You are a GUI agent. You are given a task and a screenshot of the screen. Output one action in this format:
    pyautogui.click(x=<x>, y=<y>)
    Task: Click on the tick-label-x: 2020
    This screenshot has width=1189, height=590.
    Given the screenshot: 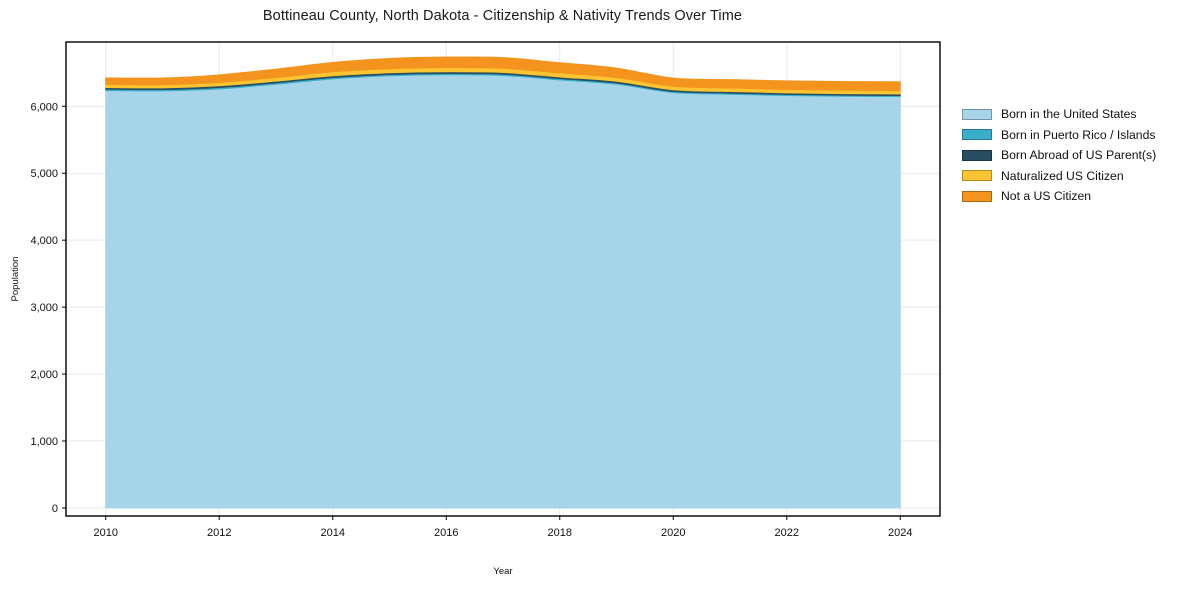 What is the action you would take?
    pyautogui.click(x=673, y=533)
    